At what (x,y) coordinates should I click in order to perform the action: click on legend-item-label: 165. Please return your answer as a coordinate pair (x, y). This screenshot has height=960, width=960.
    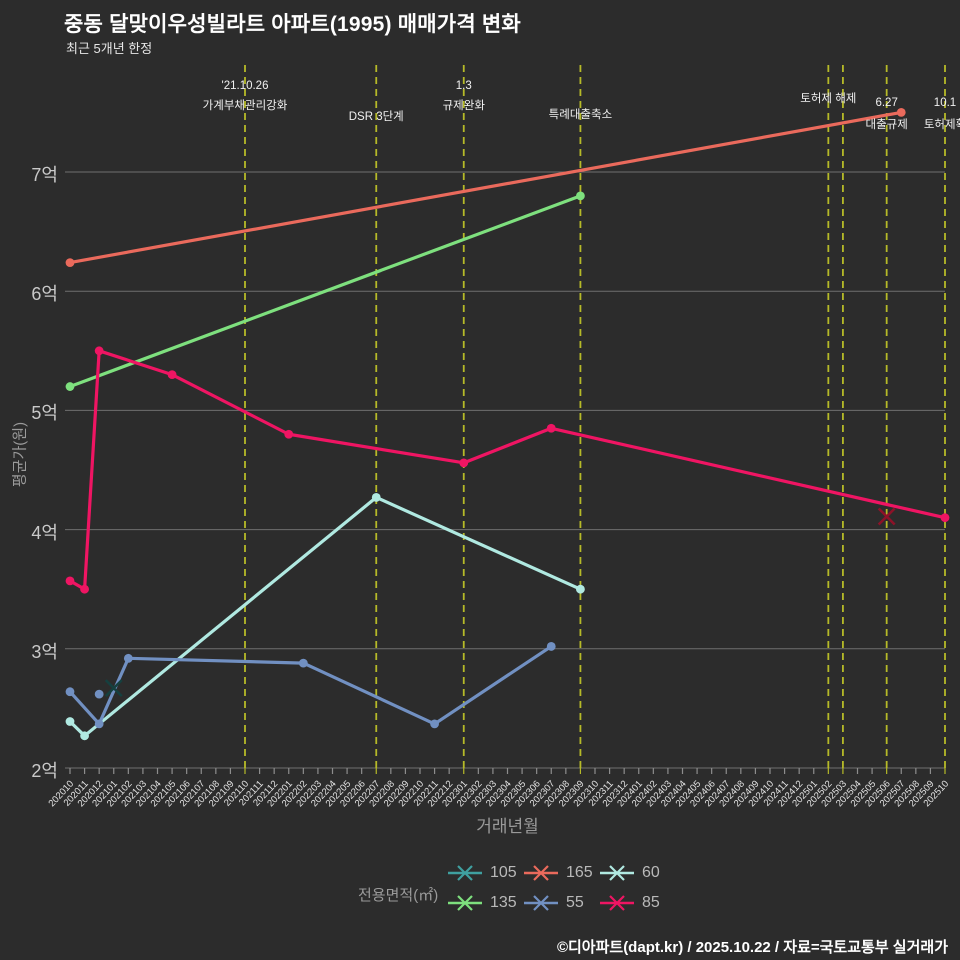
    Looking at the image, I should click on (579, 872).